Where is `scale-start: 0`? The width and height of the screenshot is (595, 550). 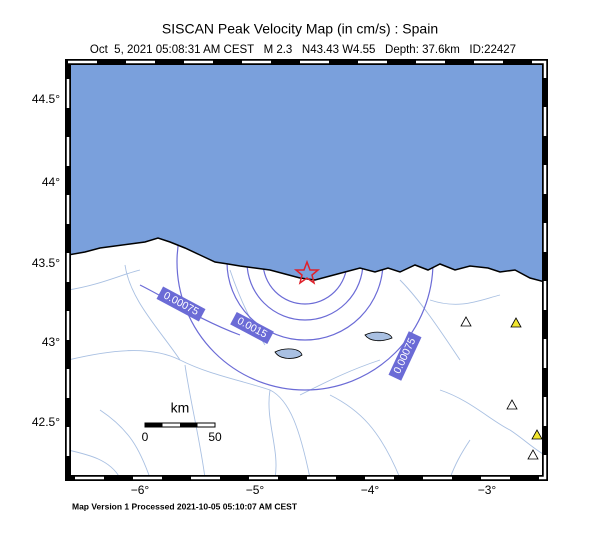 scale-start: 0 is located at coordinates (145, 437).